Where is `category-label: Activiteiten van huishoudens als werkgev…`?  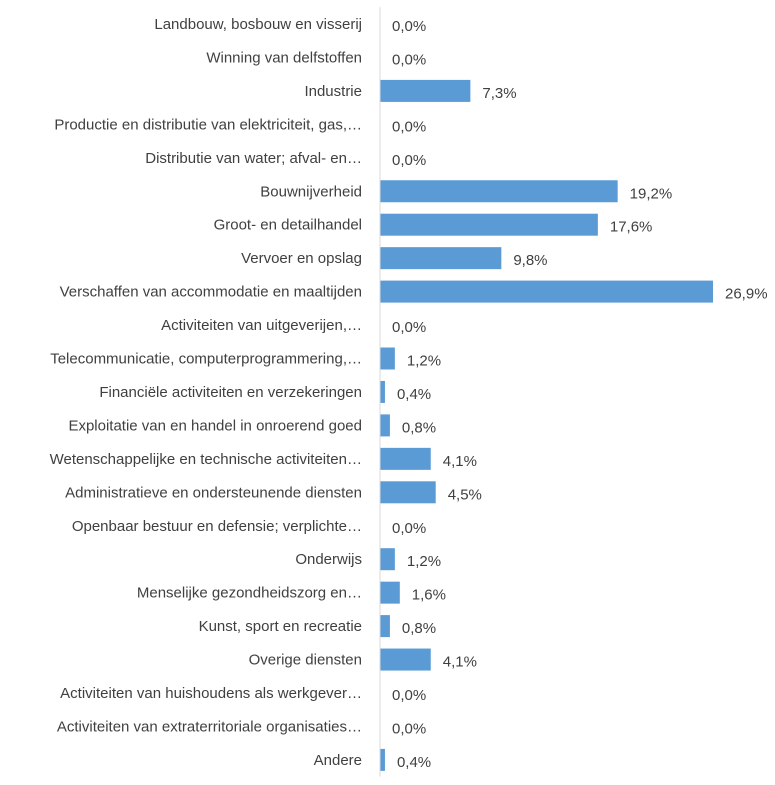
category-label: Activiteiten van huishoudens als werkgev… is located at coordinates (211, 693).